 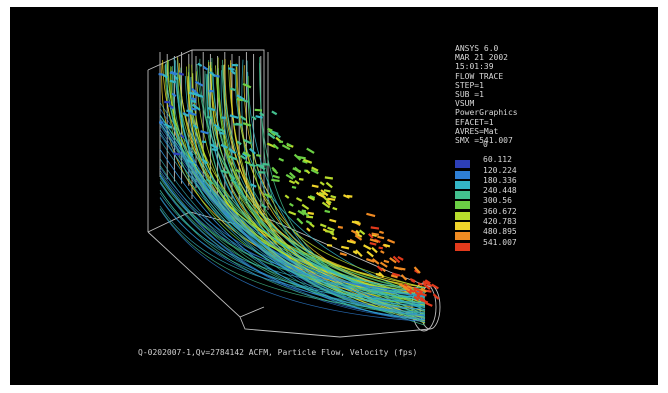 I want to click on legend-value: 60.112, so click(x=497, y=160).